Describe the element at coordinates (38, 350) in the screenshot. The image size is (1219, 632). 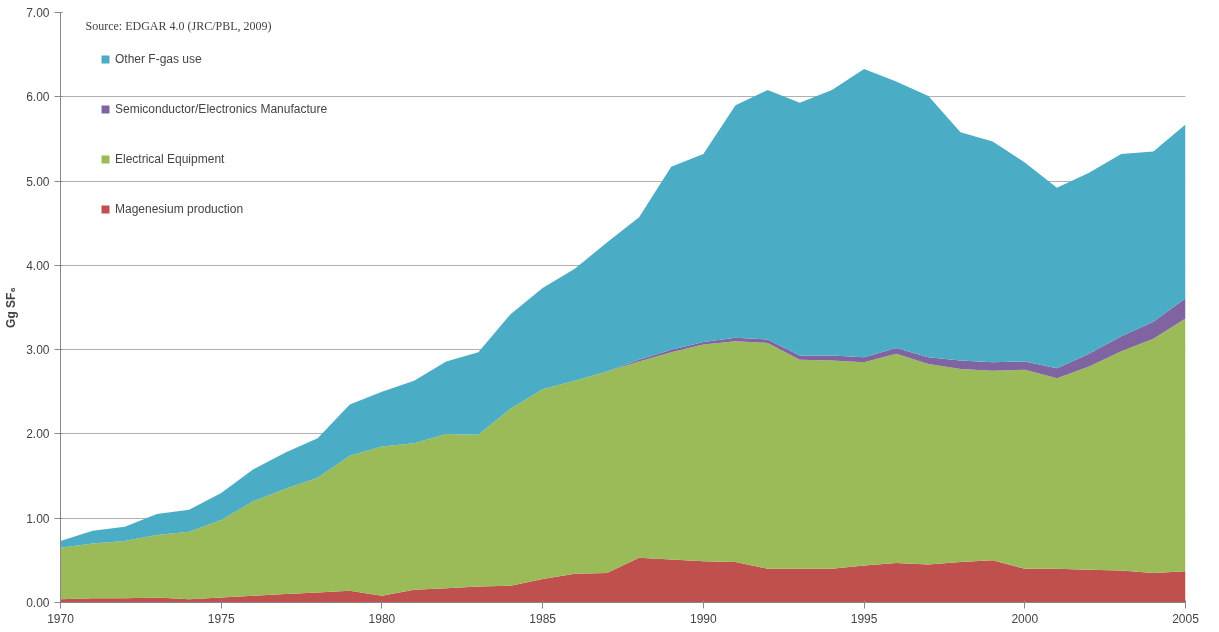
I see `y-tick-label: 3.00` at that location.